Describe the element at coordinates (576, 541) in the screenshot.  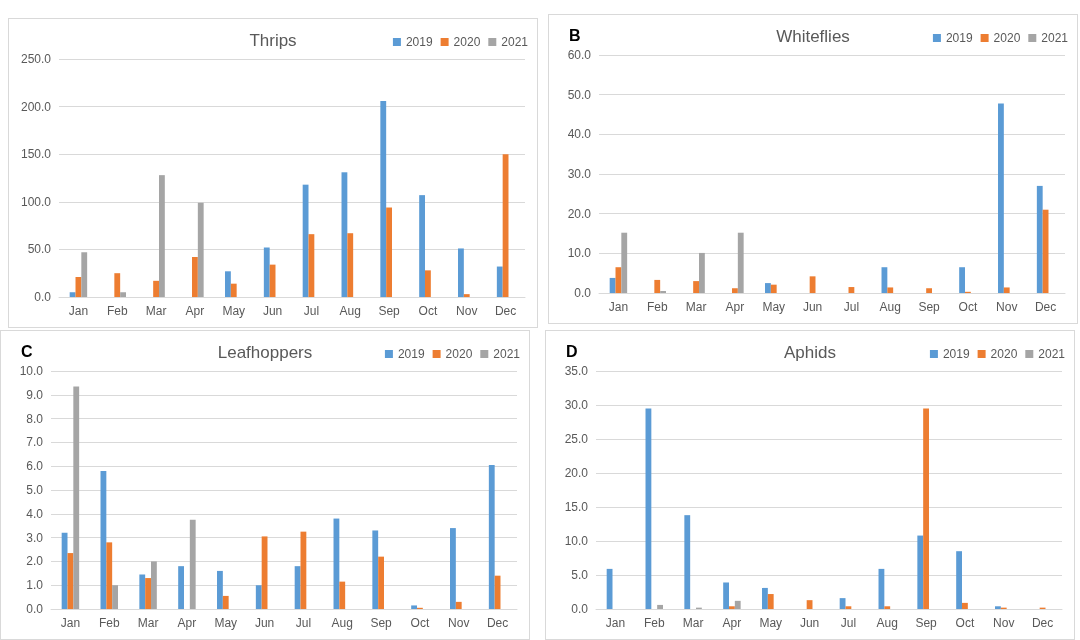
I see `y-tick-label: 10.0` at that location.